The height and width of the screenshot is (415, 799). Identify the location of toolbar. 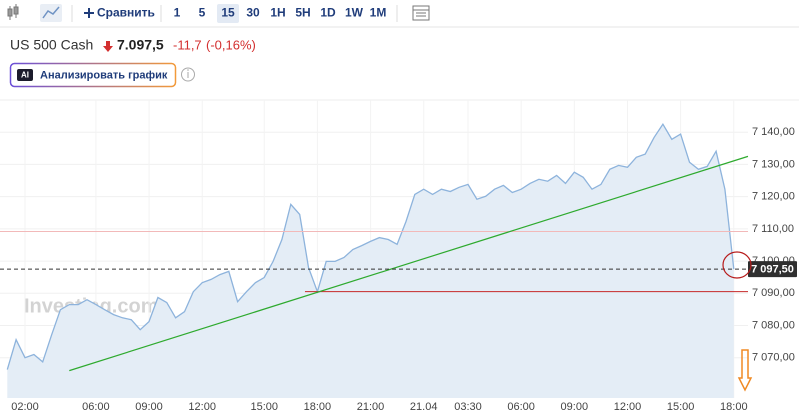
(399, 13).